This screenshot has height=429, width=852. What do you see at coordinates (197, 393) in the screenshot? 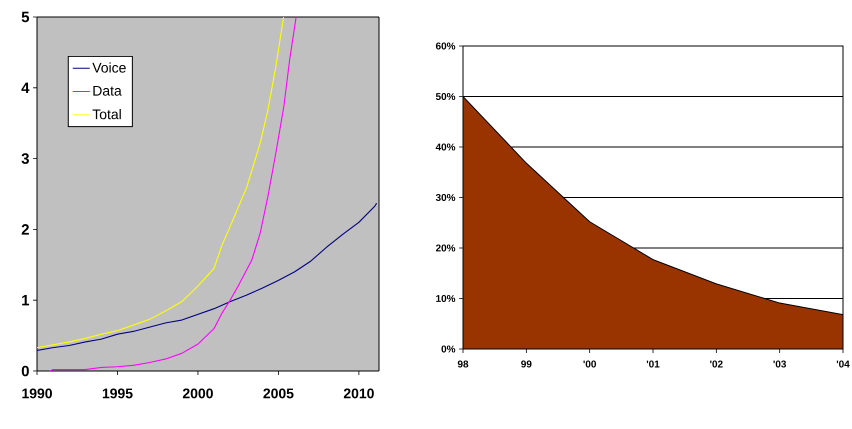
I see `x-tick-label: 2000` at bounding box center [197, 393].